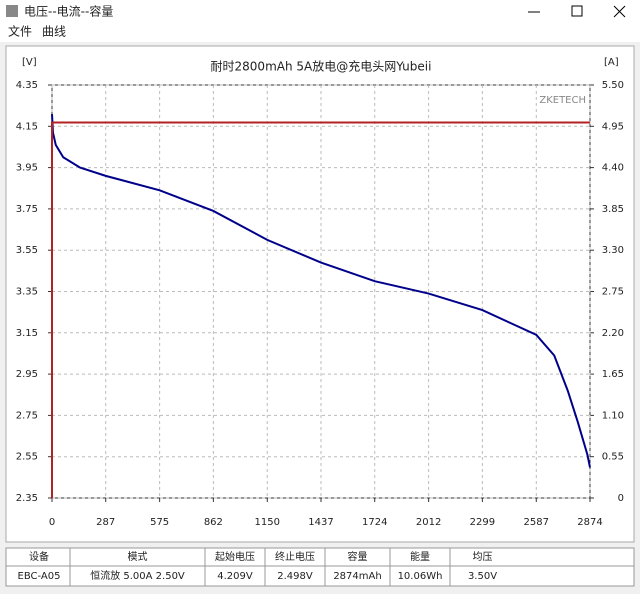 This screenshot has height=594, width=640. Describe the element at coordinates (105, 522) in the screenshot. I see `x-tick-label: 287` at that location.